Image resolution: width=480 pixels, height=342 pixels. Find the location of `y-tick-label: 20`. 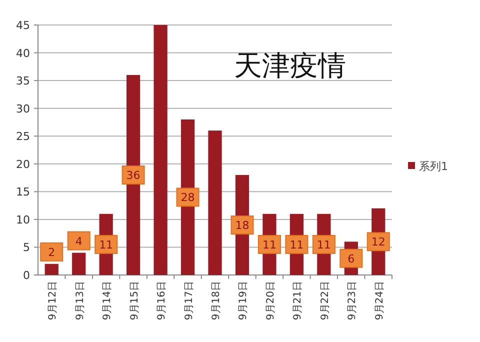

y-tick-label: 20 is located at coordinates (23, 164).